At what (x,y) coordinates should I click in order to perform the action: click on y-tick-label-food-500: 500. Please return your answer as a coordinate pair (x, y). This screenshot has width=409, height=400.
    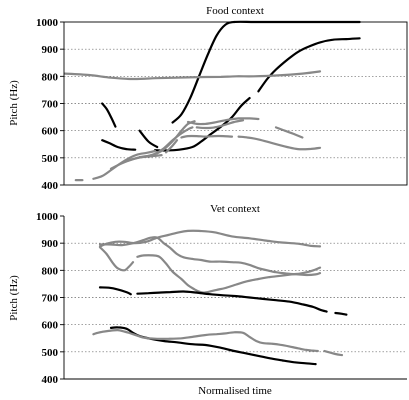
    Looking at the image, I should click on (50, 159).